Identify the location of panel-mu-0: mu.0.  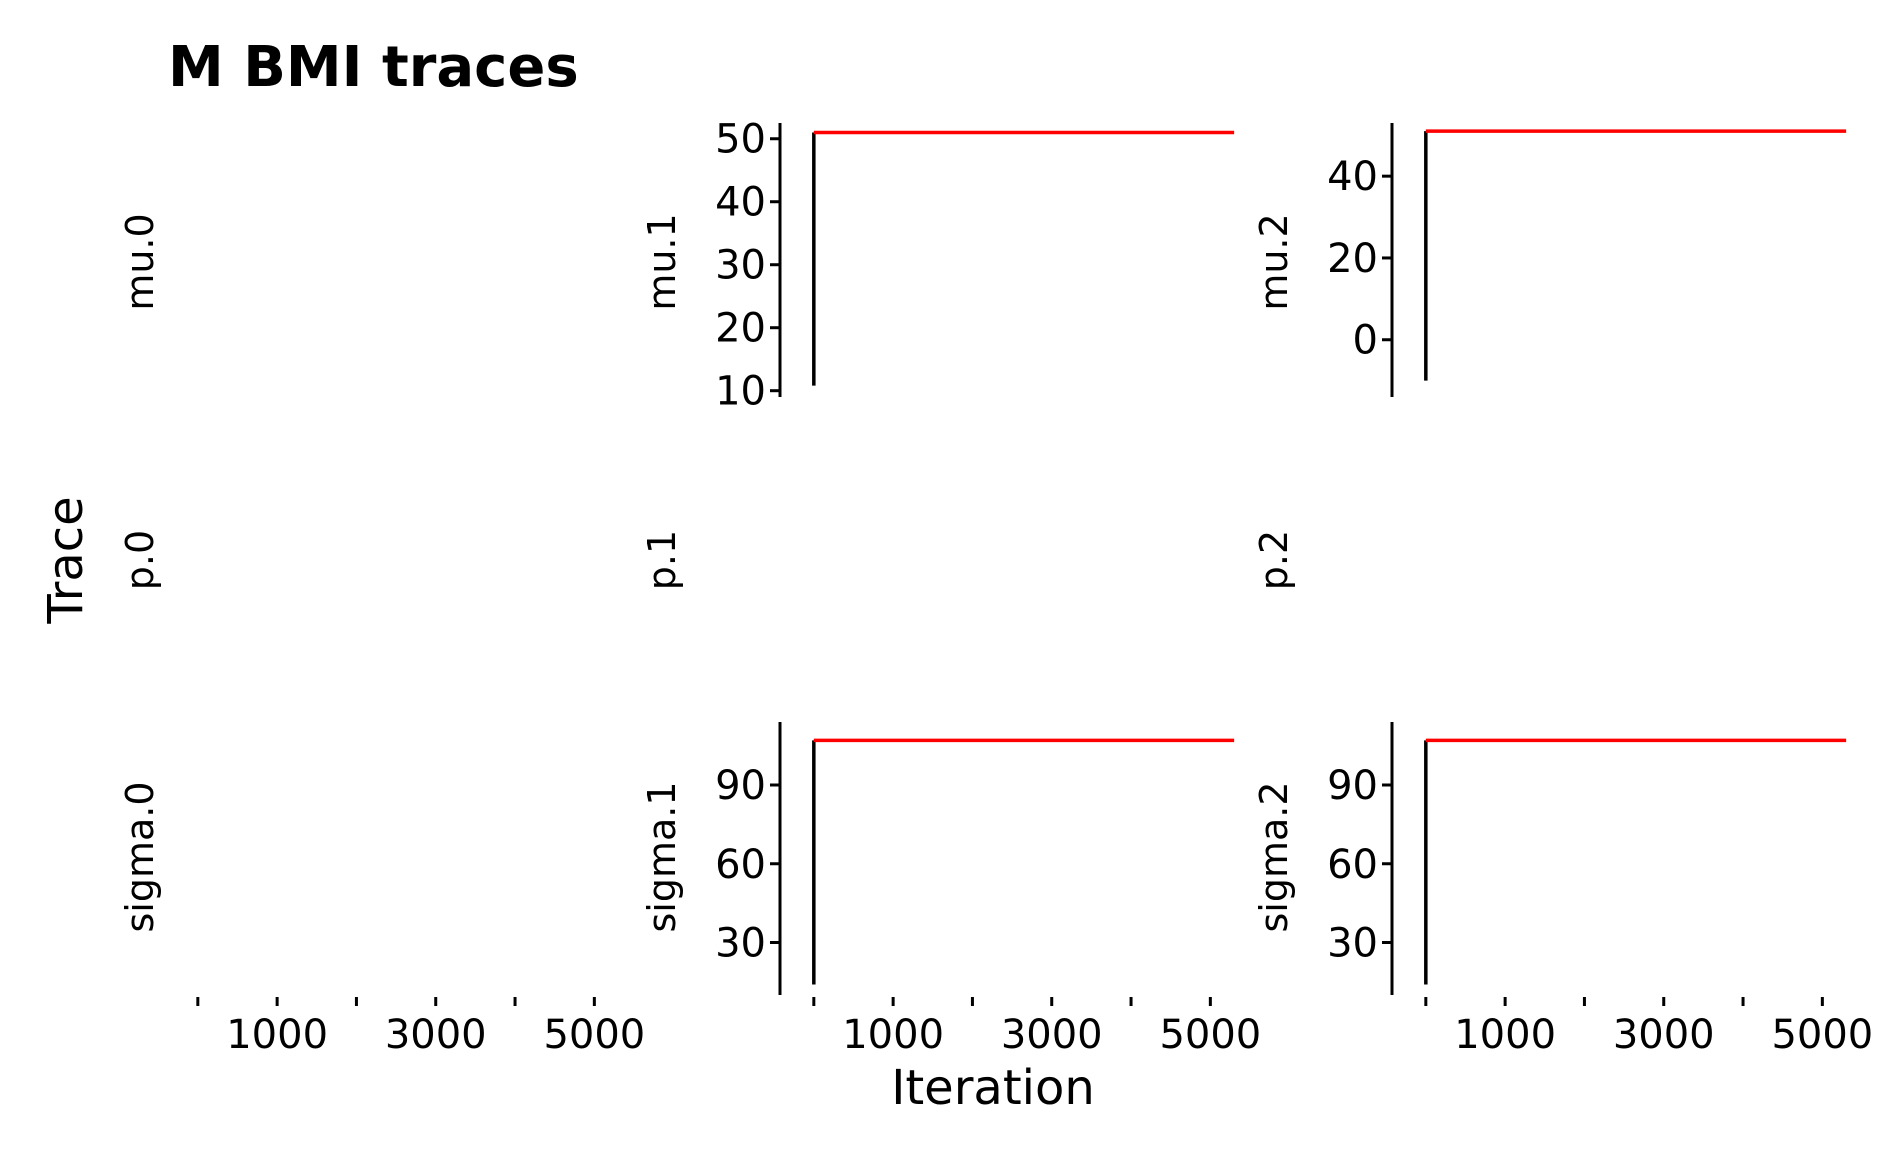
(140, 261).